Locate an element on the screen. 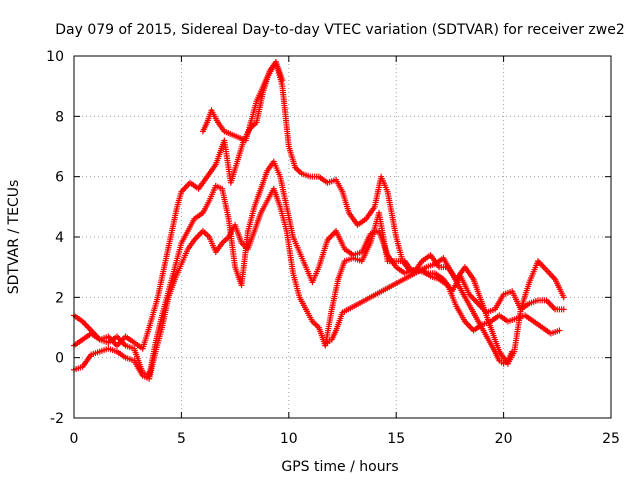 The width and height of the screenshot is (640, 480). x-axis-label: GPS time / hours is located at coordinates (339, 467).